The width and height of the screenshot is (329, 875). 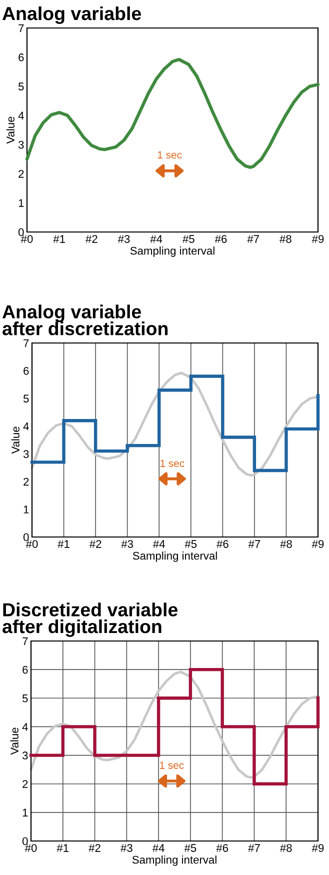 What do you see at coordinates (71, 15) in the screenshot?
I see `chart-title: Analog variable` at bounding box center [71, 15].